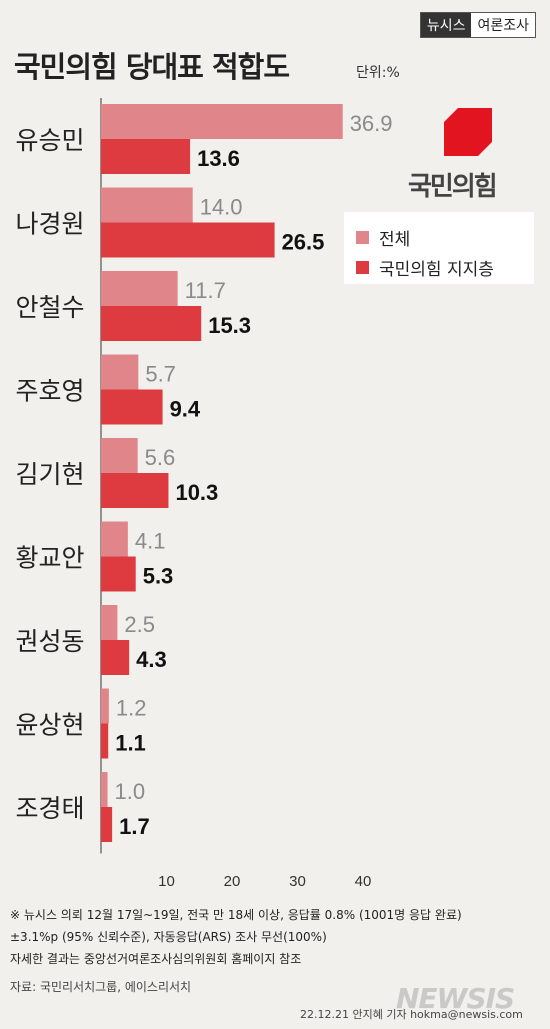 Image resolution: width=550 pixels, height=1029 pixels. I want to click on x-tick-label: 20, so click(232, 881).